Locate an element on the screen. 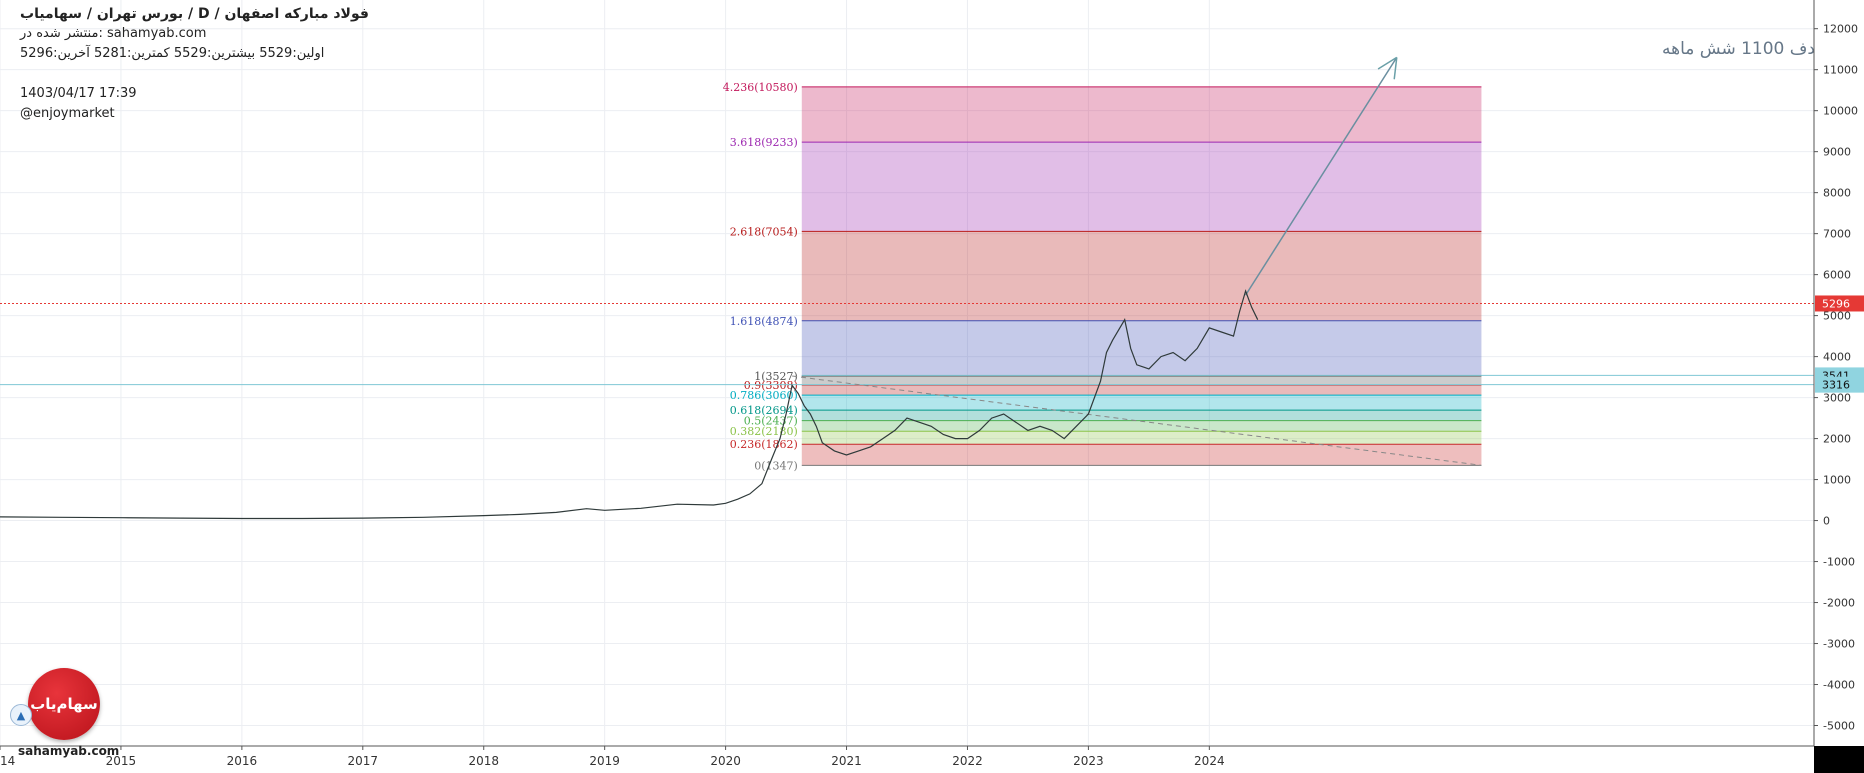 This screenshot has width=1864, height=773. fib-level-label: 0.9(3308) is located at coordinates (771, 385).